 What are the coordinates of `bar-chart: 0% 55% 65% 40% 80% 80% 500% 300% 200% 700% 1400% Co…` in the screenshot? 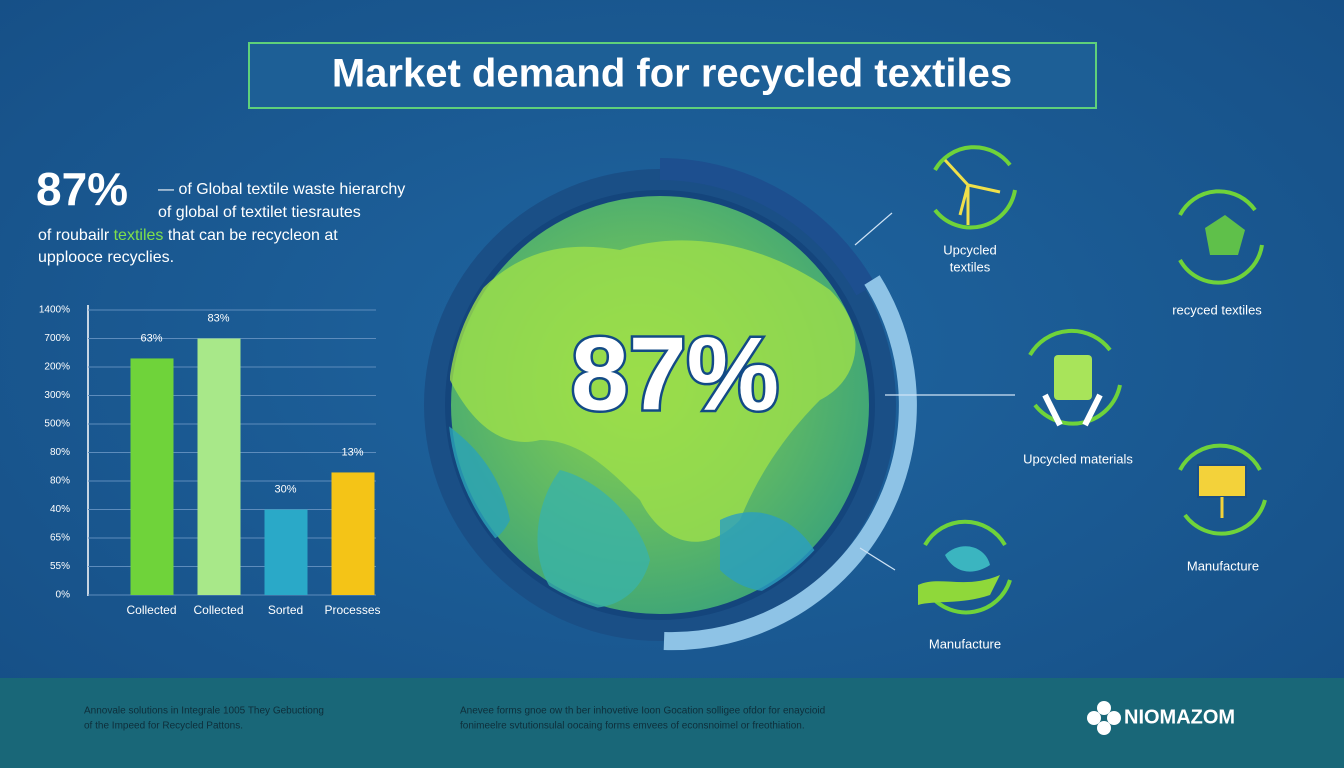 It's located at (210, 461).